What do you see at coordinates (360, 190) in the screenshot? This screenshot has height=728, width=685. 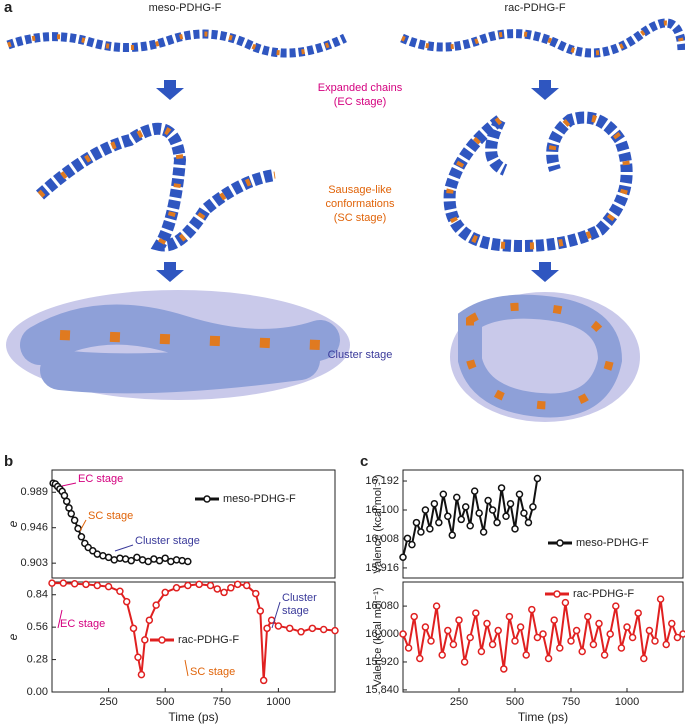 I see `stage-label: Sausage-like` at bounding box center [360, 190].